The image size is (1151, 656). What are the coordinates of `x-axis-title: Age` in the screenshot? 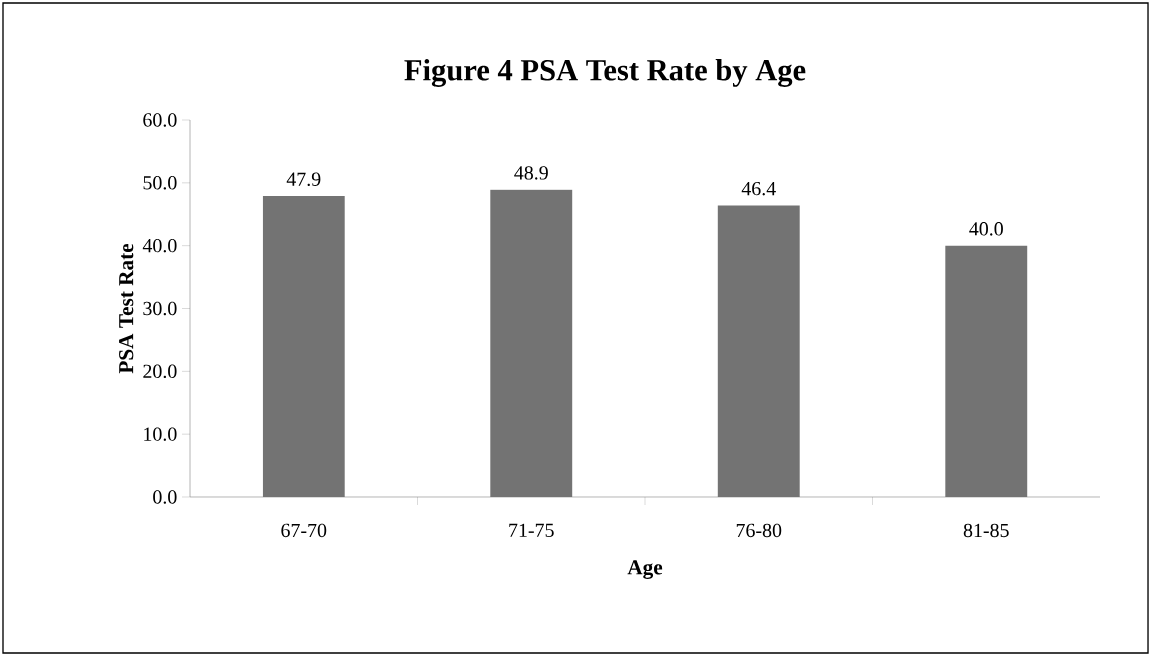 It's located at (645, 569).